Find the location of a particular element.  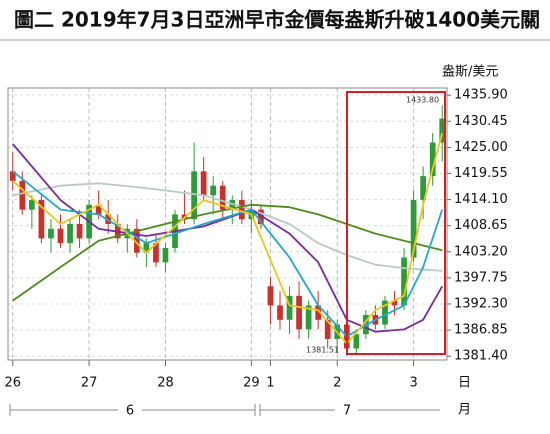

x-tick-label: 27 is located at coordinates (89, 383).